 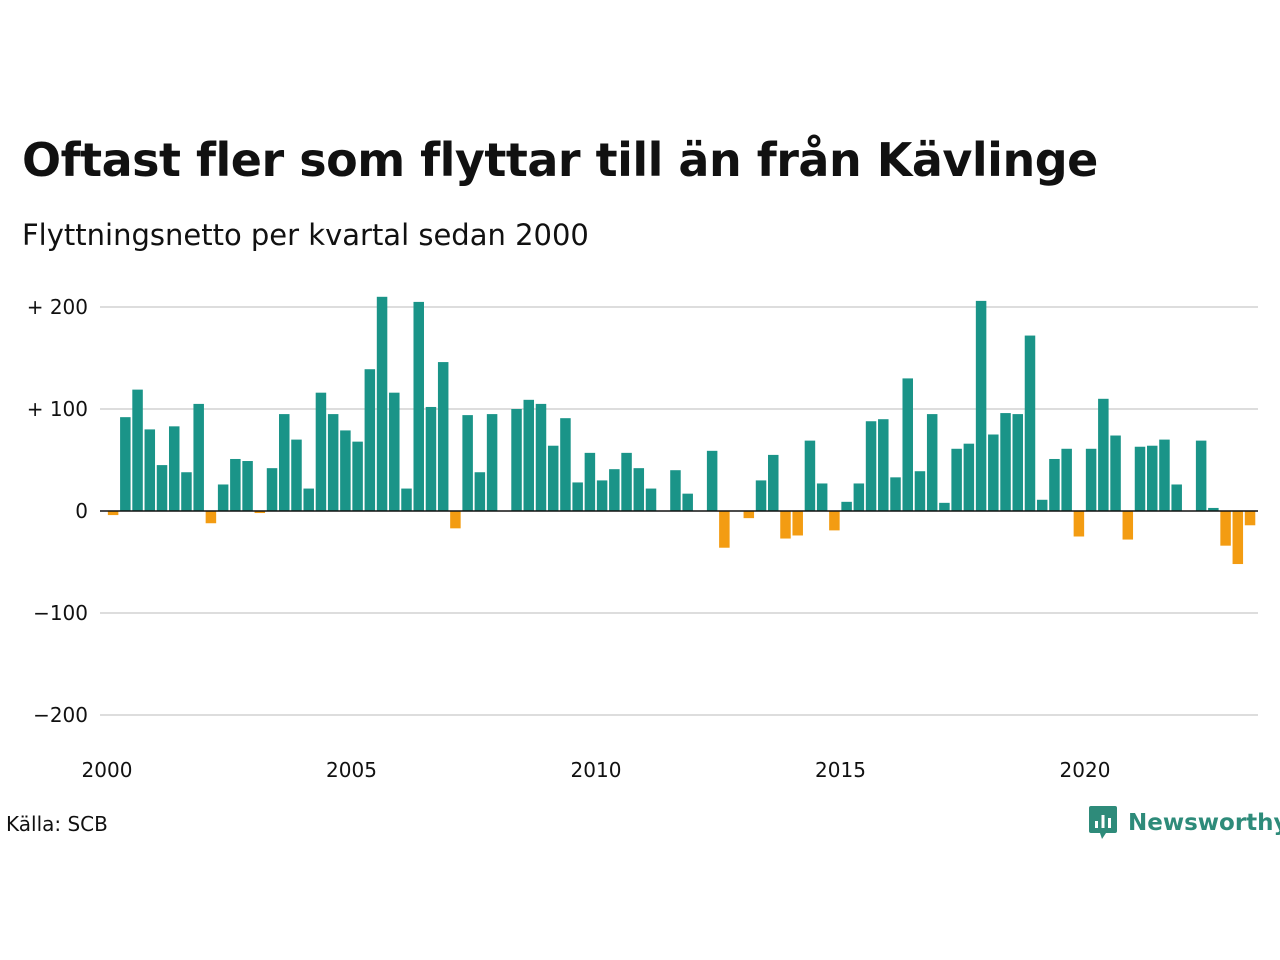 I want to click on bar-chart-speech-bubble-icon, so click(x=1103, y=822).